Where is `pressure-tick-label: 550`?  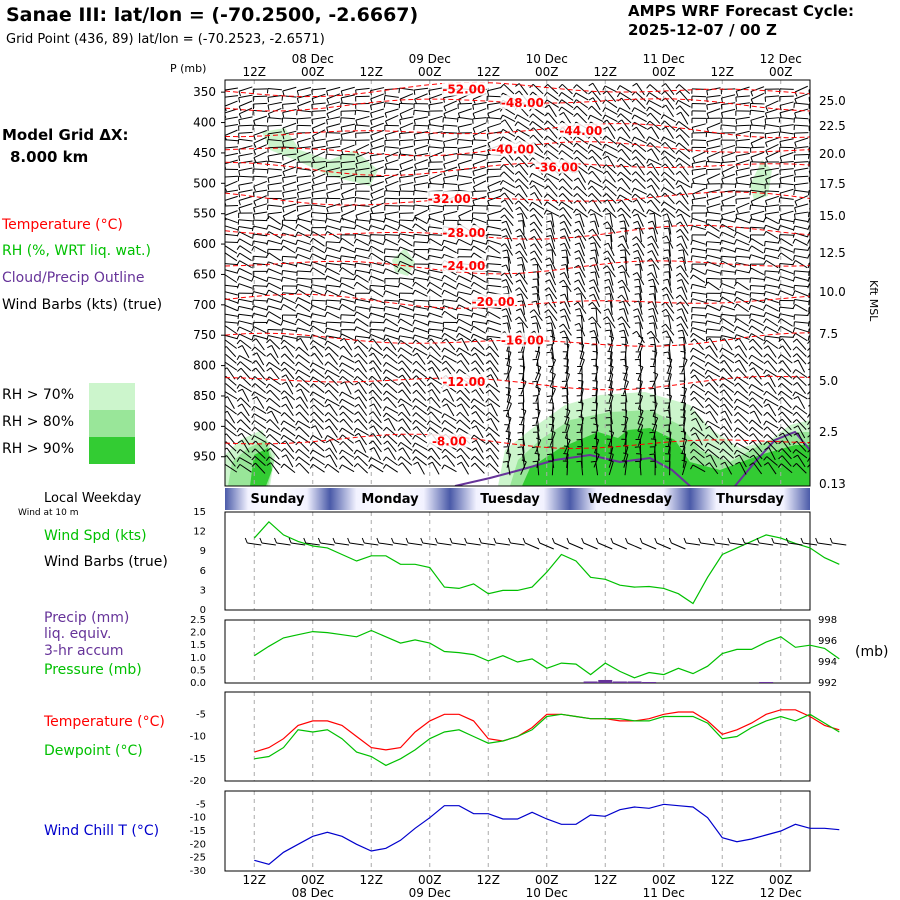 pressure-tick-label: 550 is located at coordinates (204, 214).